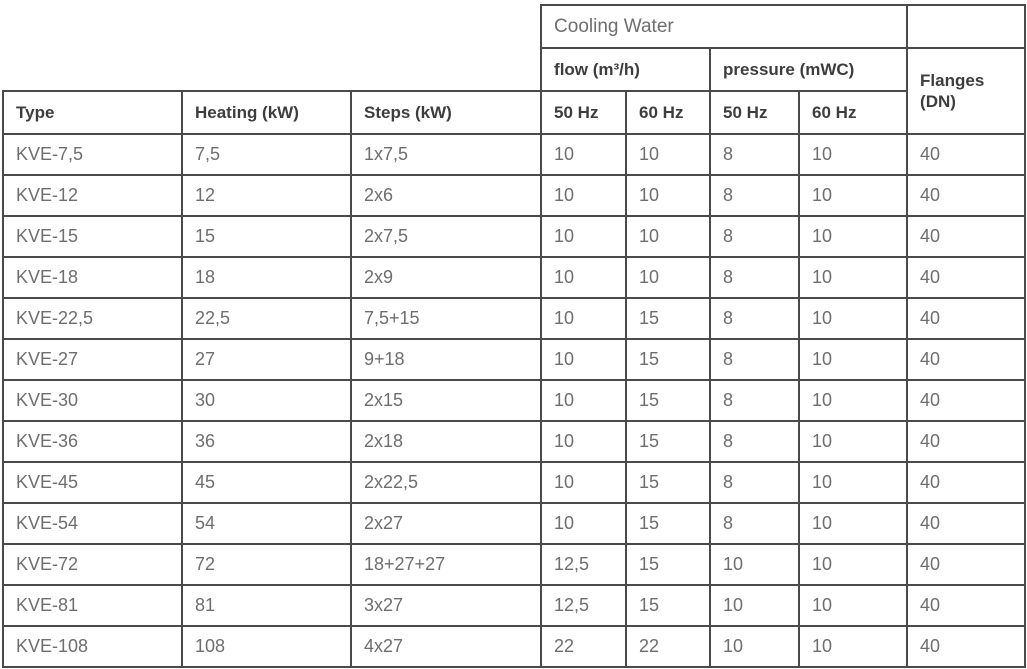 The height and width of the screenshot is (669, 1027). Describe the element at coordinates (446, 277) in the screenshot. I see `cell-steps: 2x9` at that location.